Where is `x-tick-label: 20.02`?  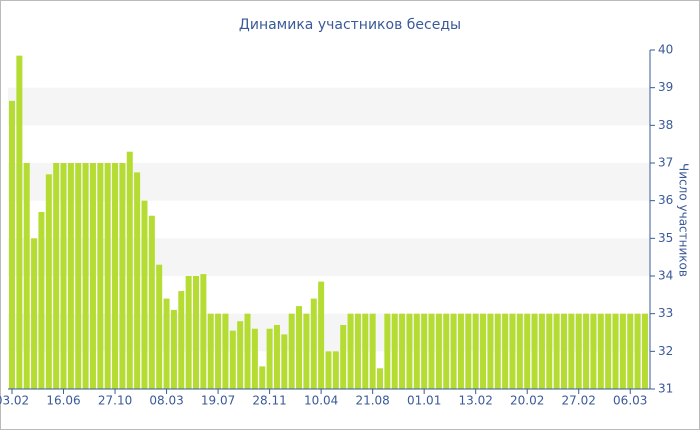
x-tick-label: 20.02 is located at coordinates (527, 401).